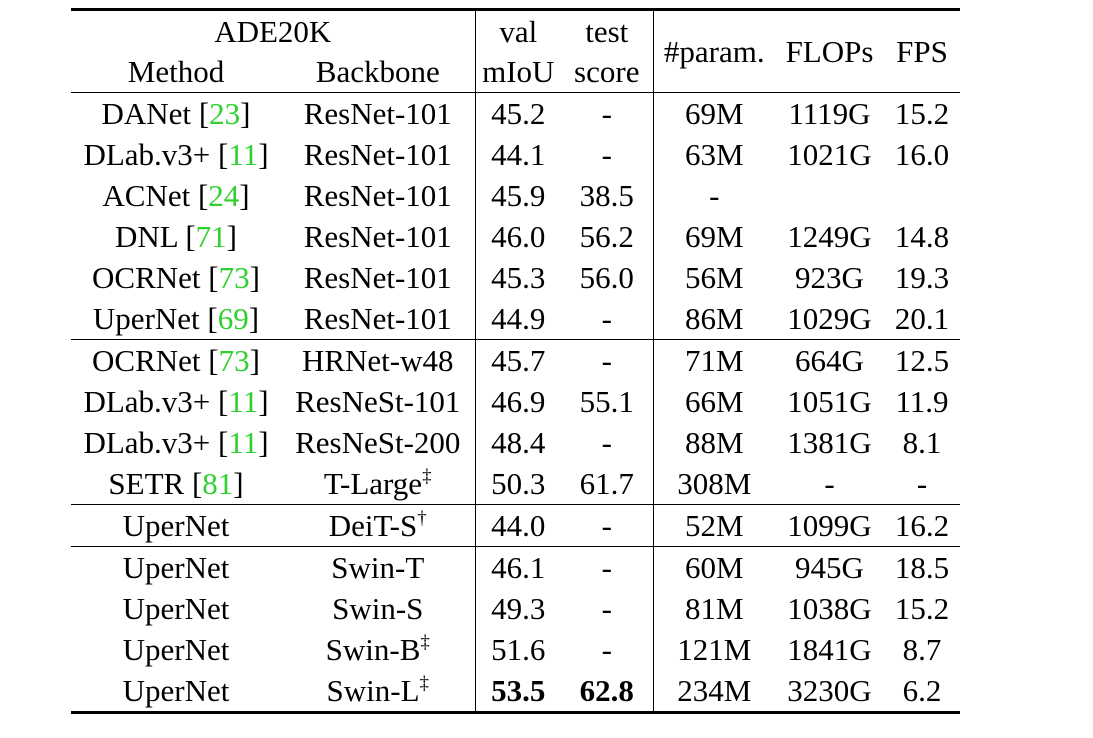 The height and width of the screenshot is (738, 1093). Describe the element at coordinates (378, 442) in the screenshot. I see `backbone-cell: ResNeSt-200` at that location.